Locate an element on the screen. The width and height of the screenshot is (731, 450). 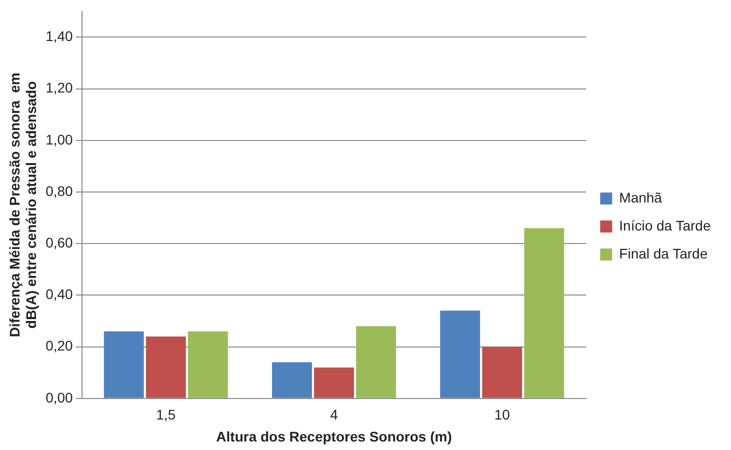
y-tick-label: 0,60 is located at coordinates (60, 242).